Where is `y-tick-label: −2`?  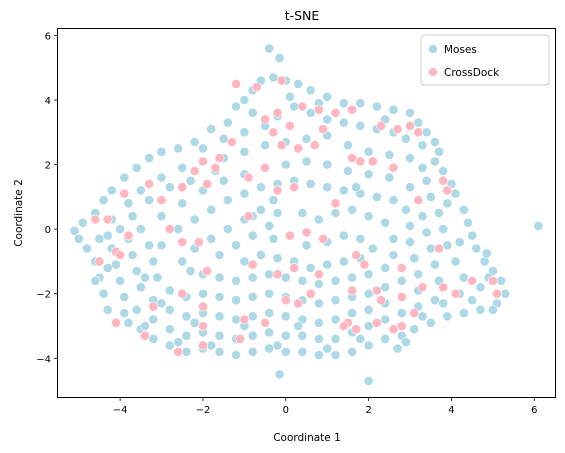
y-tick-label: −2 is located at coordinates (43, 295).